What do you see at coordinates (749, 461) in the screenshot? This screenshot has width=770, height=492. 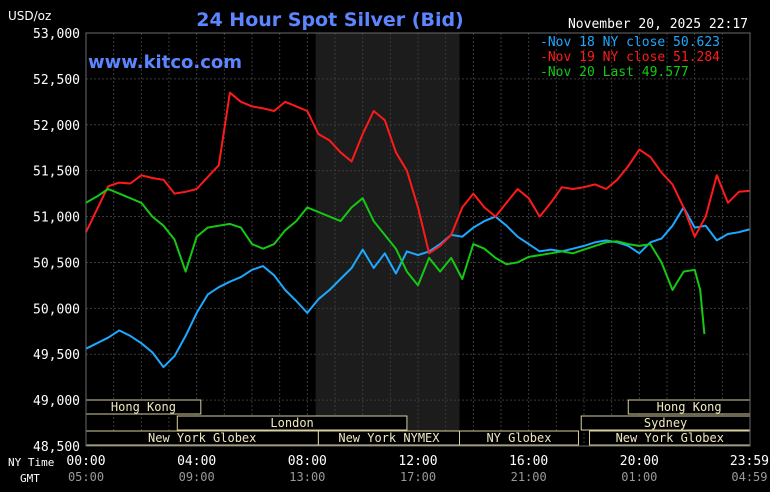 I see `x-tick-label-ny: 23:59` at bounding box center [749, 461].